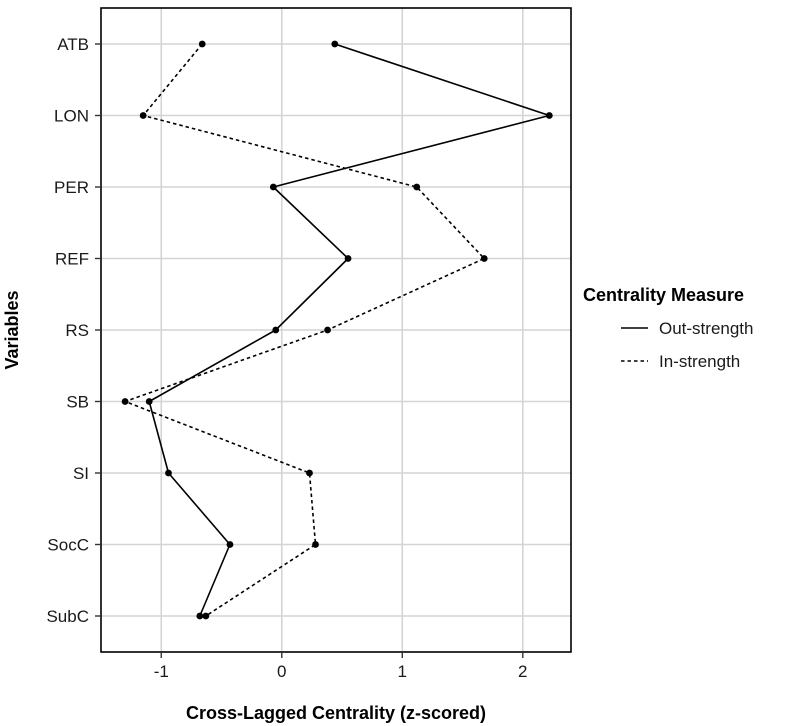 This screenshot has width=787, height=726. Describe the element at coordinates (73, 44) in the screenshot. I see `y-tick-label: ATB` at that location.